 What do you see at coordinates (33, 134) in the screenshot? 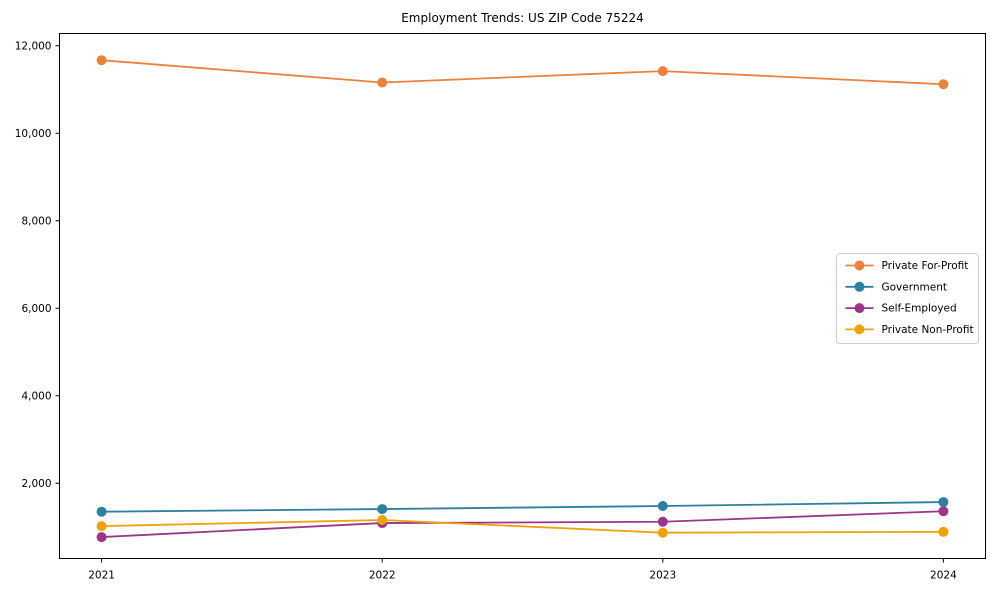
I see `y-tick-label: 10,000` at bounding box center [33, 134].